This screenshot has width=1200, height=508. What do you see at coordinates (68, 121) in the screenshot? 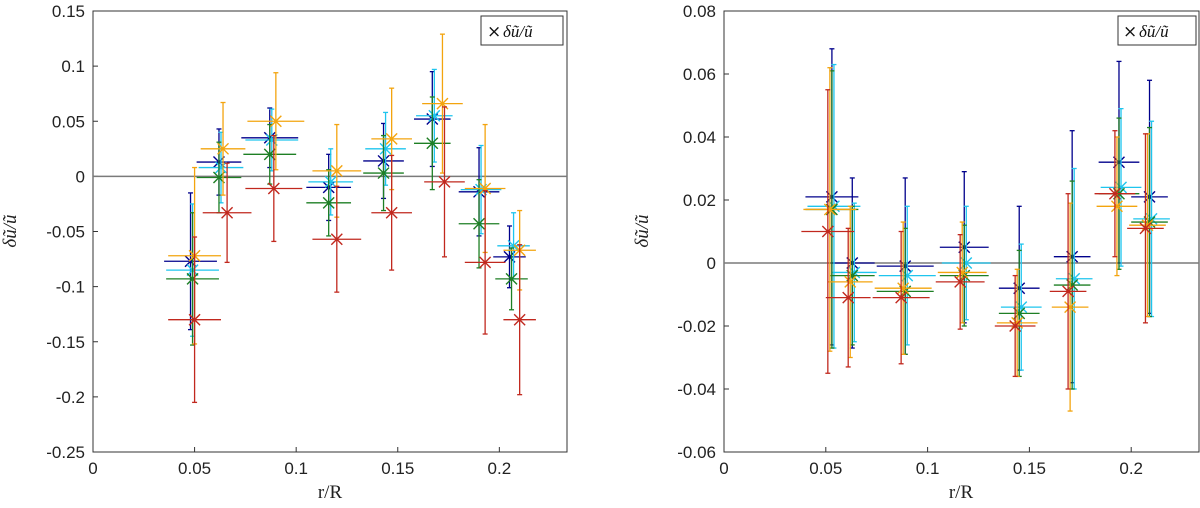
I see `left-y-tick-label: 0.05` at bounding box center [68, 121].